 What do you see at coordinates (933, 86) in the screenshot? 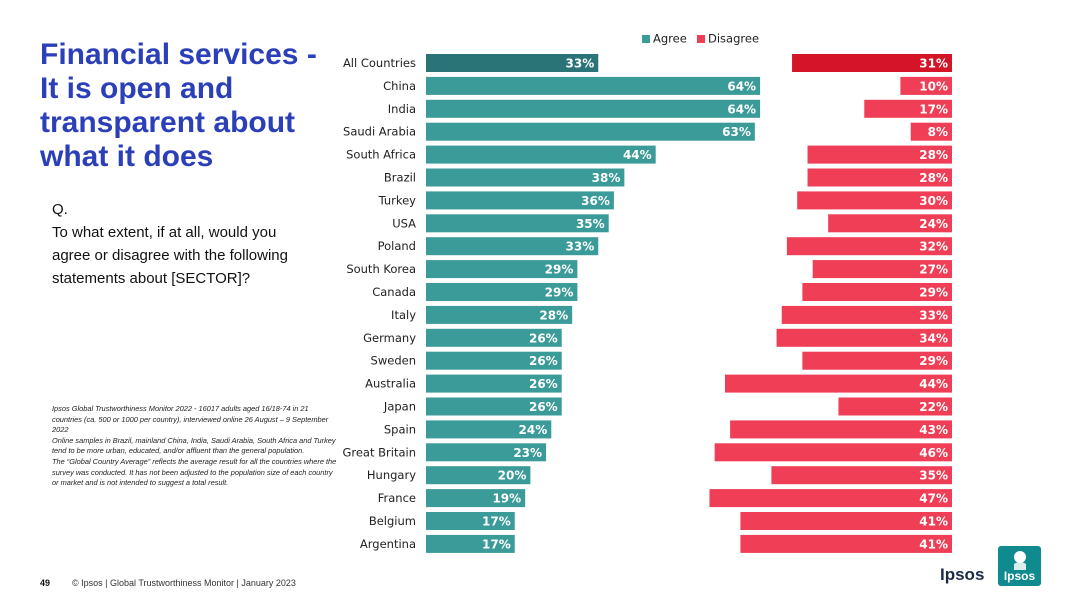
I see `disagree-value-label: 10%` at bounding box center [933, 86].